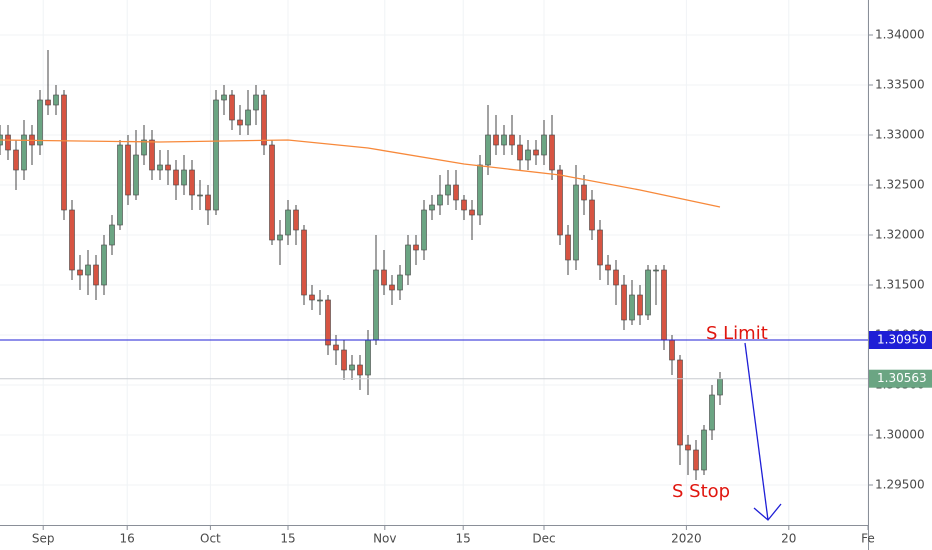 The width and height of the screenshot is (932, 550). I want to click on x-tick-label: Sep, so click(43, 539).